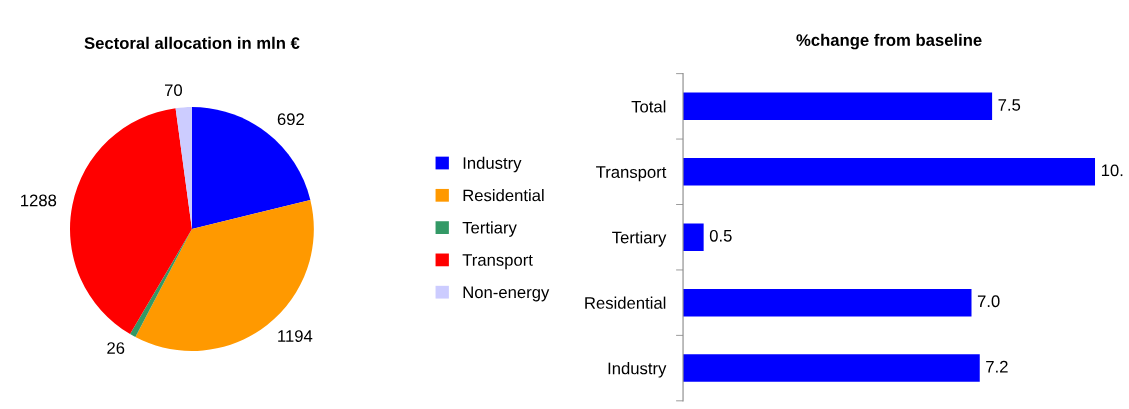 The image size is (1129, 409). Describe the element at coordinates (497, 262) in the screenshot. I see `legend-label: Transport` at that location.